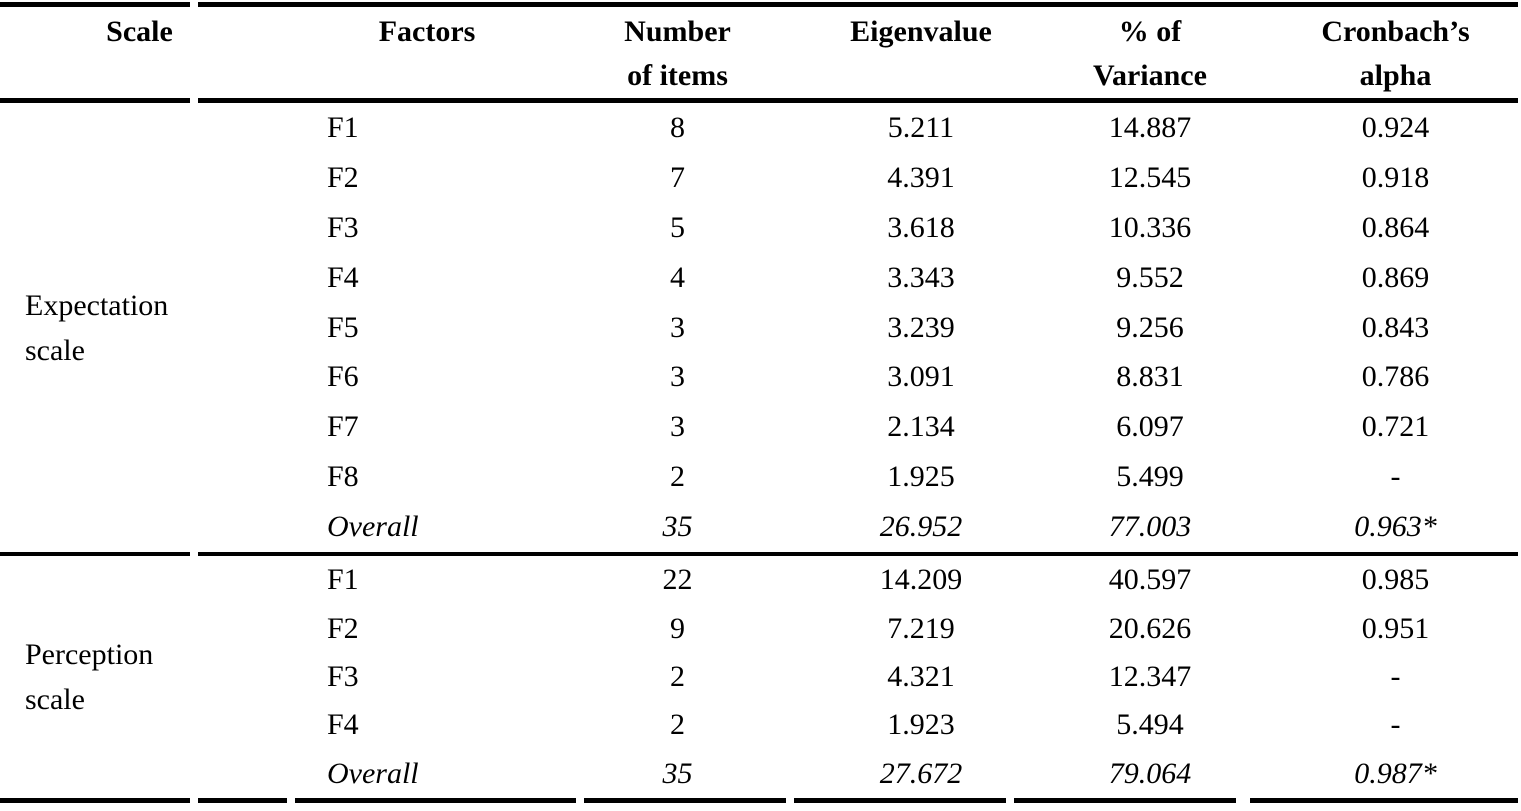 Image resolution: width=1521 pixels, height=811 pixels. What do you see at coordinates (343, 427) in the screenshot?
I see `factor-cell: F7` at bounding box center [343, 427].